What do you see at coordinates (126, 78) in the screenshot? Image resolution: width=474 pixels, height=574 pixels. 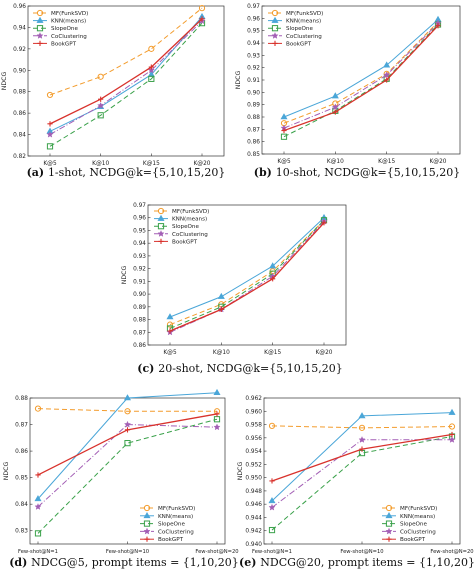 I see `series-line-coclustering` at bounding box center [126, 78].